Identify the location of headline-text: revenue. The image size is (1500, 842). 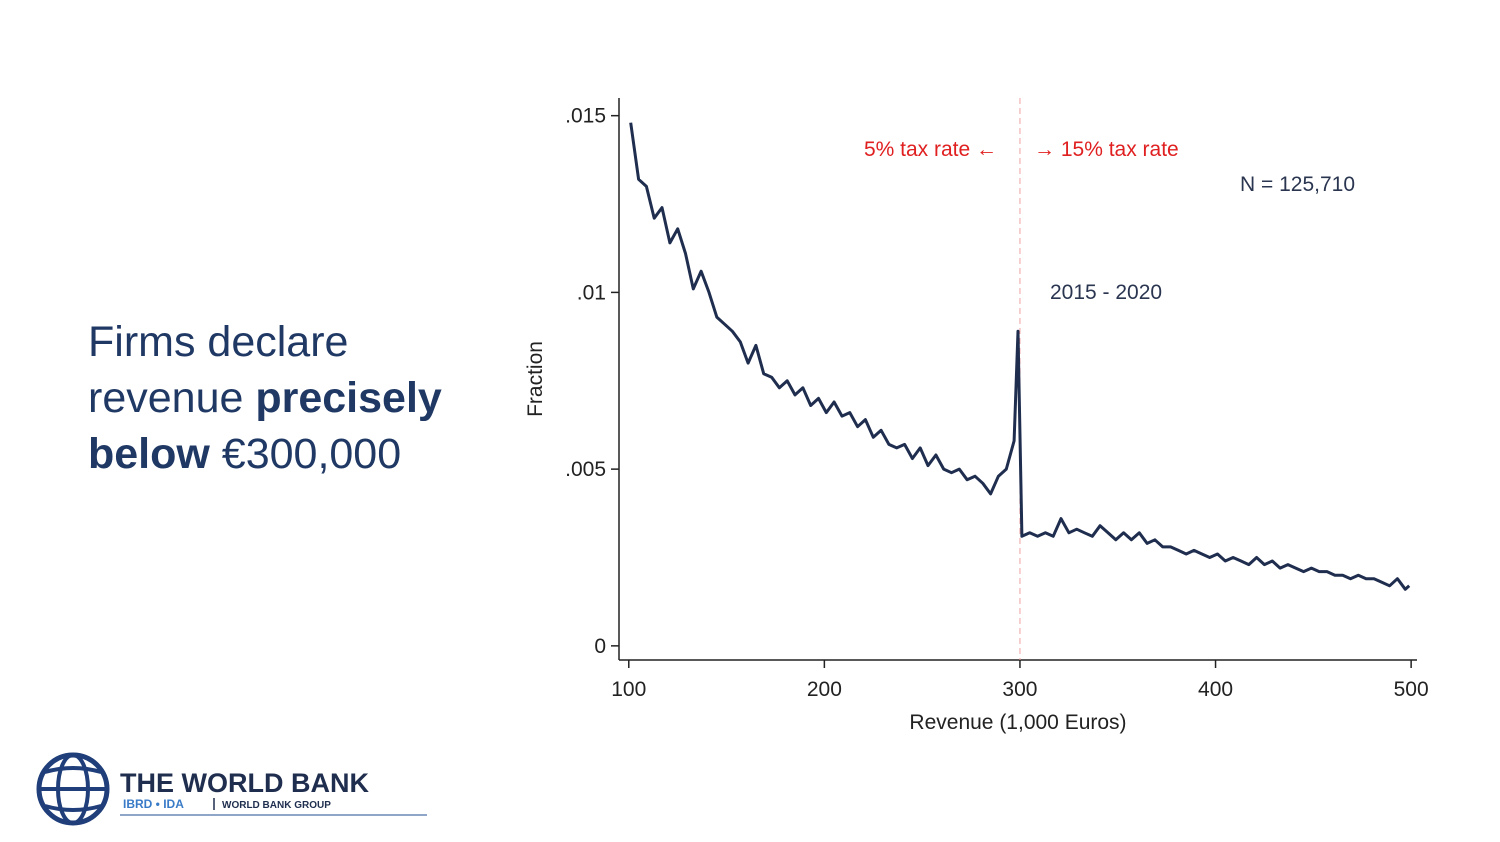
(172, 398).